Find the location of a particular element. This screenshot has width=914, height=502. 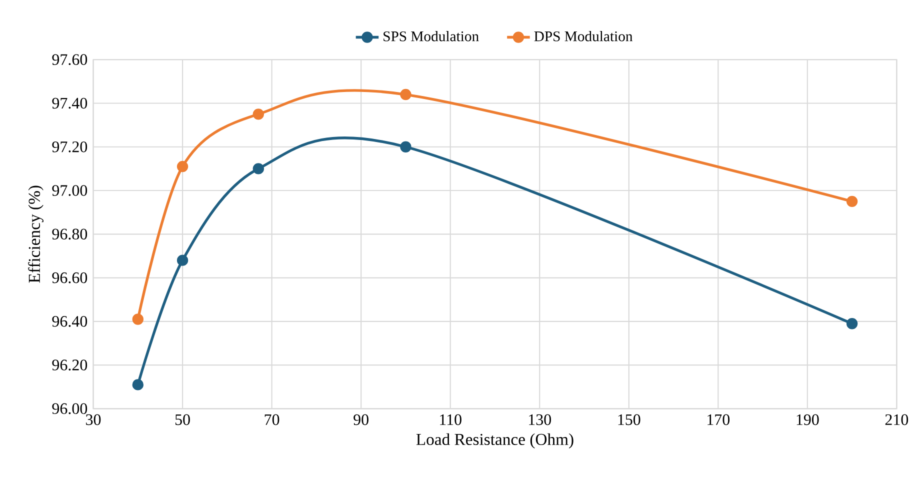

x-tick-label: 190 is located at coordinates (807, 420).